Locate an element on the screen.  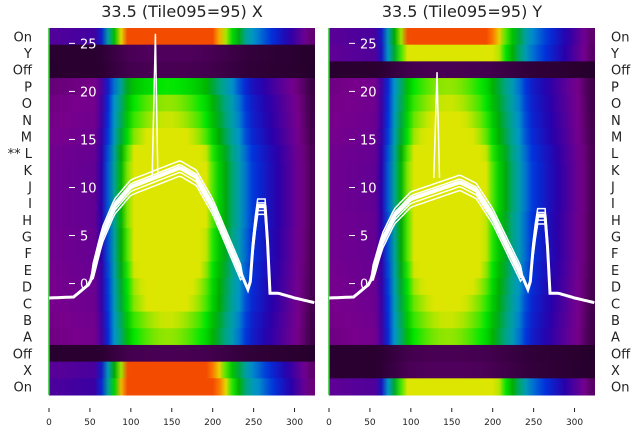
row-label: M is located at coordinates (616, 137).